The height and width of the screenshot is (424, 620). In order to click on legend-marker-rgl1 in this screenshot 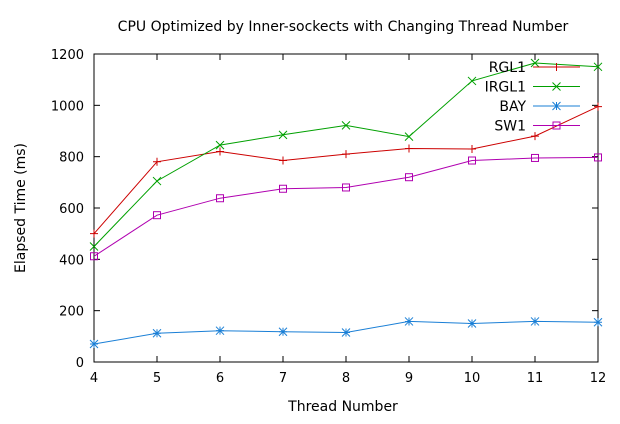, I will do `click(556, 67)`.